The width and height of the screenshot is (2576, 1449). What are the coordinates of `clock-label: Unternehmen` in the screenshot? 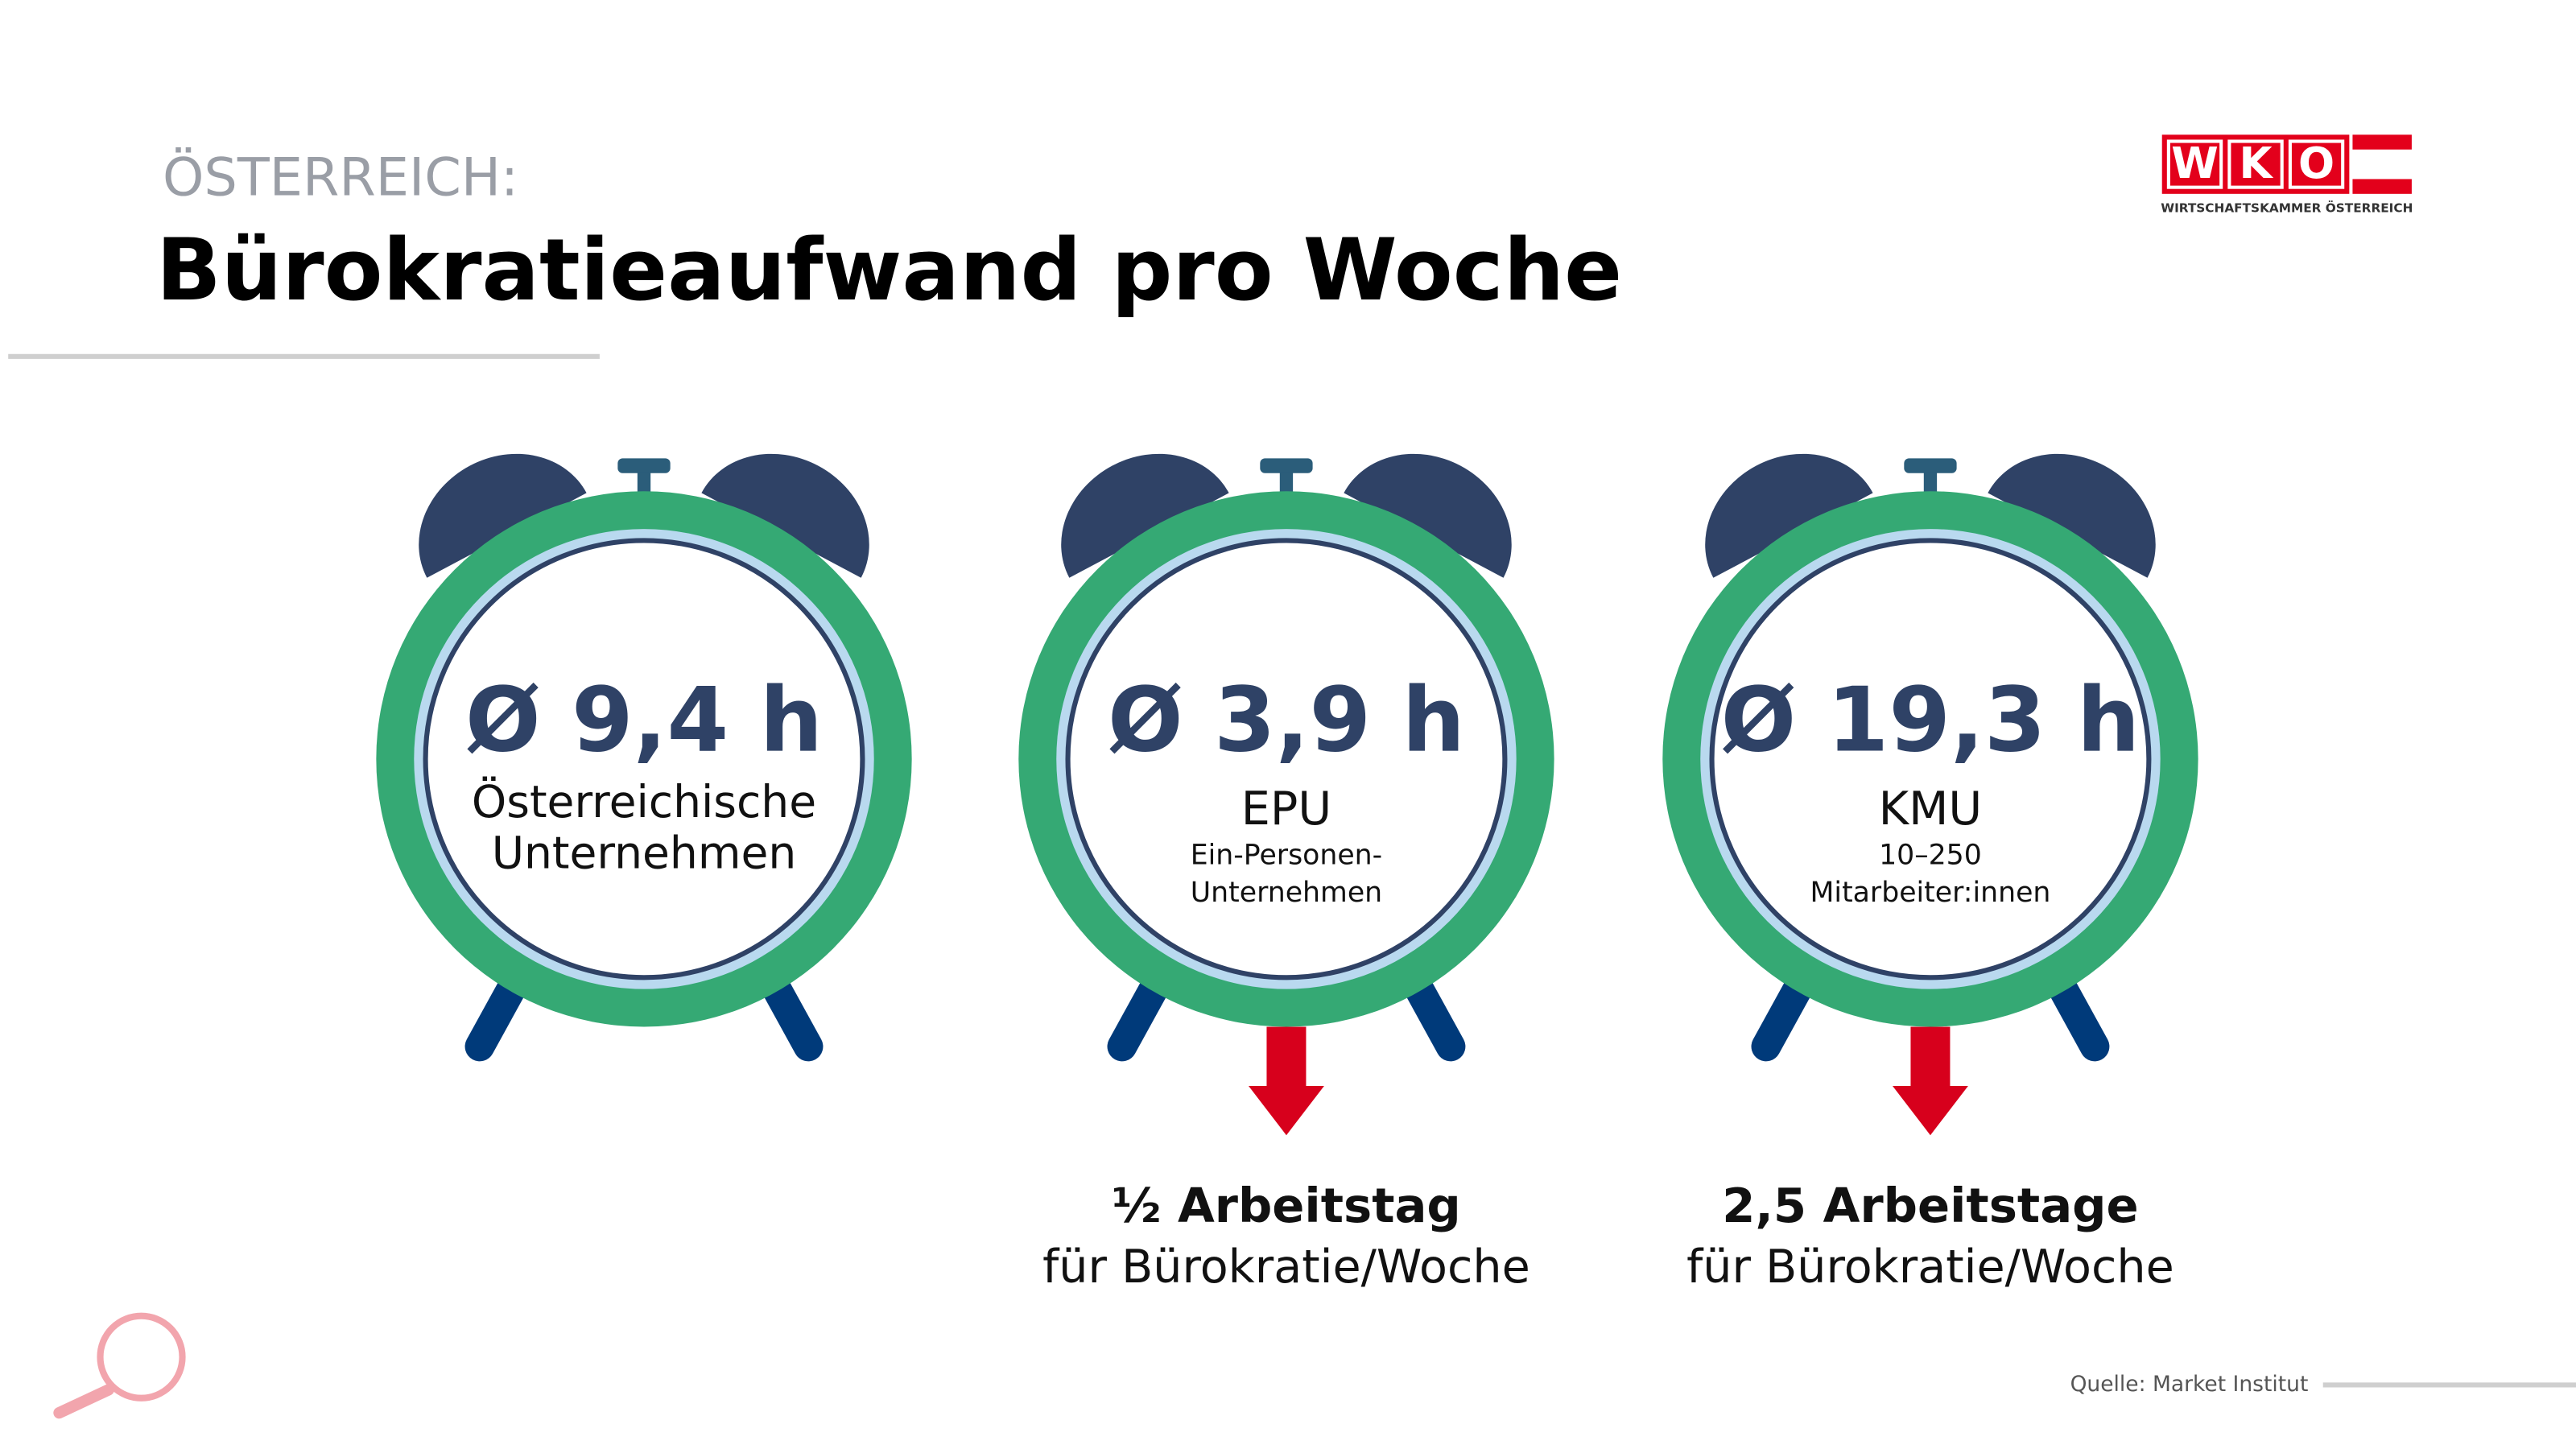 It's located at (644, 852).